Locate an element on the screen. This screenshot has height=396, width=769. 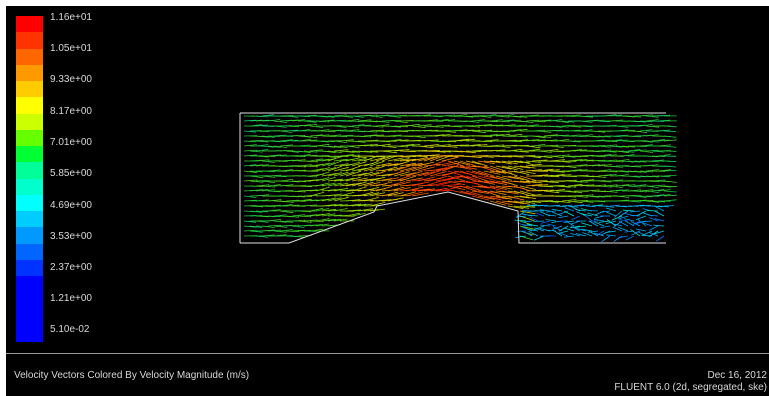
scale-label-8: 2.37e+00 is located at coordinates (71, 267).